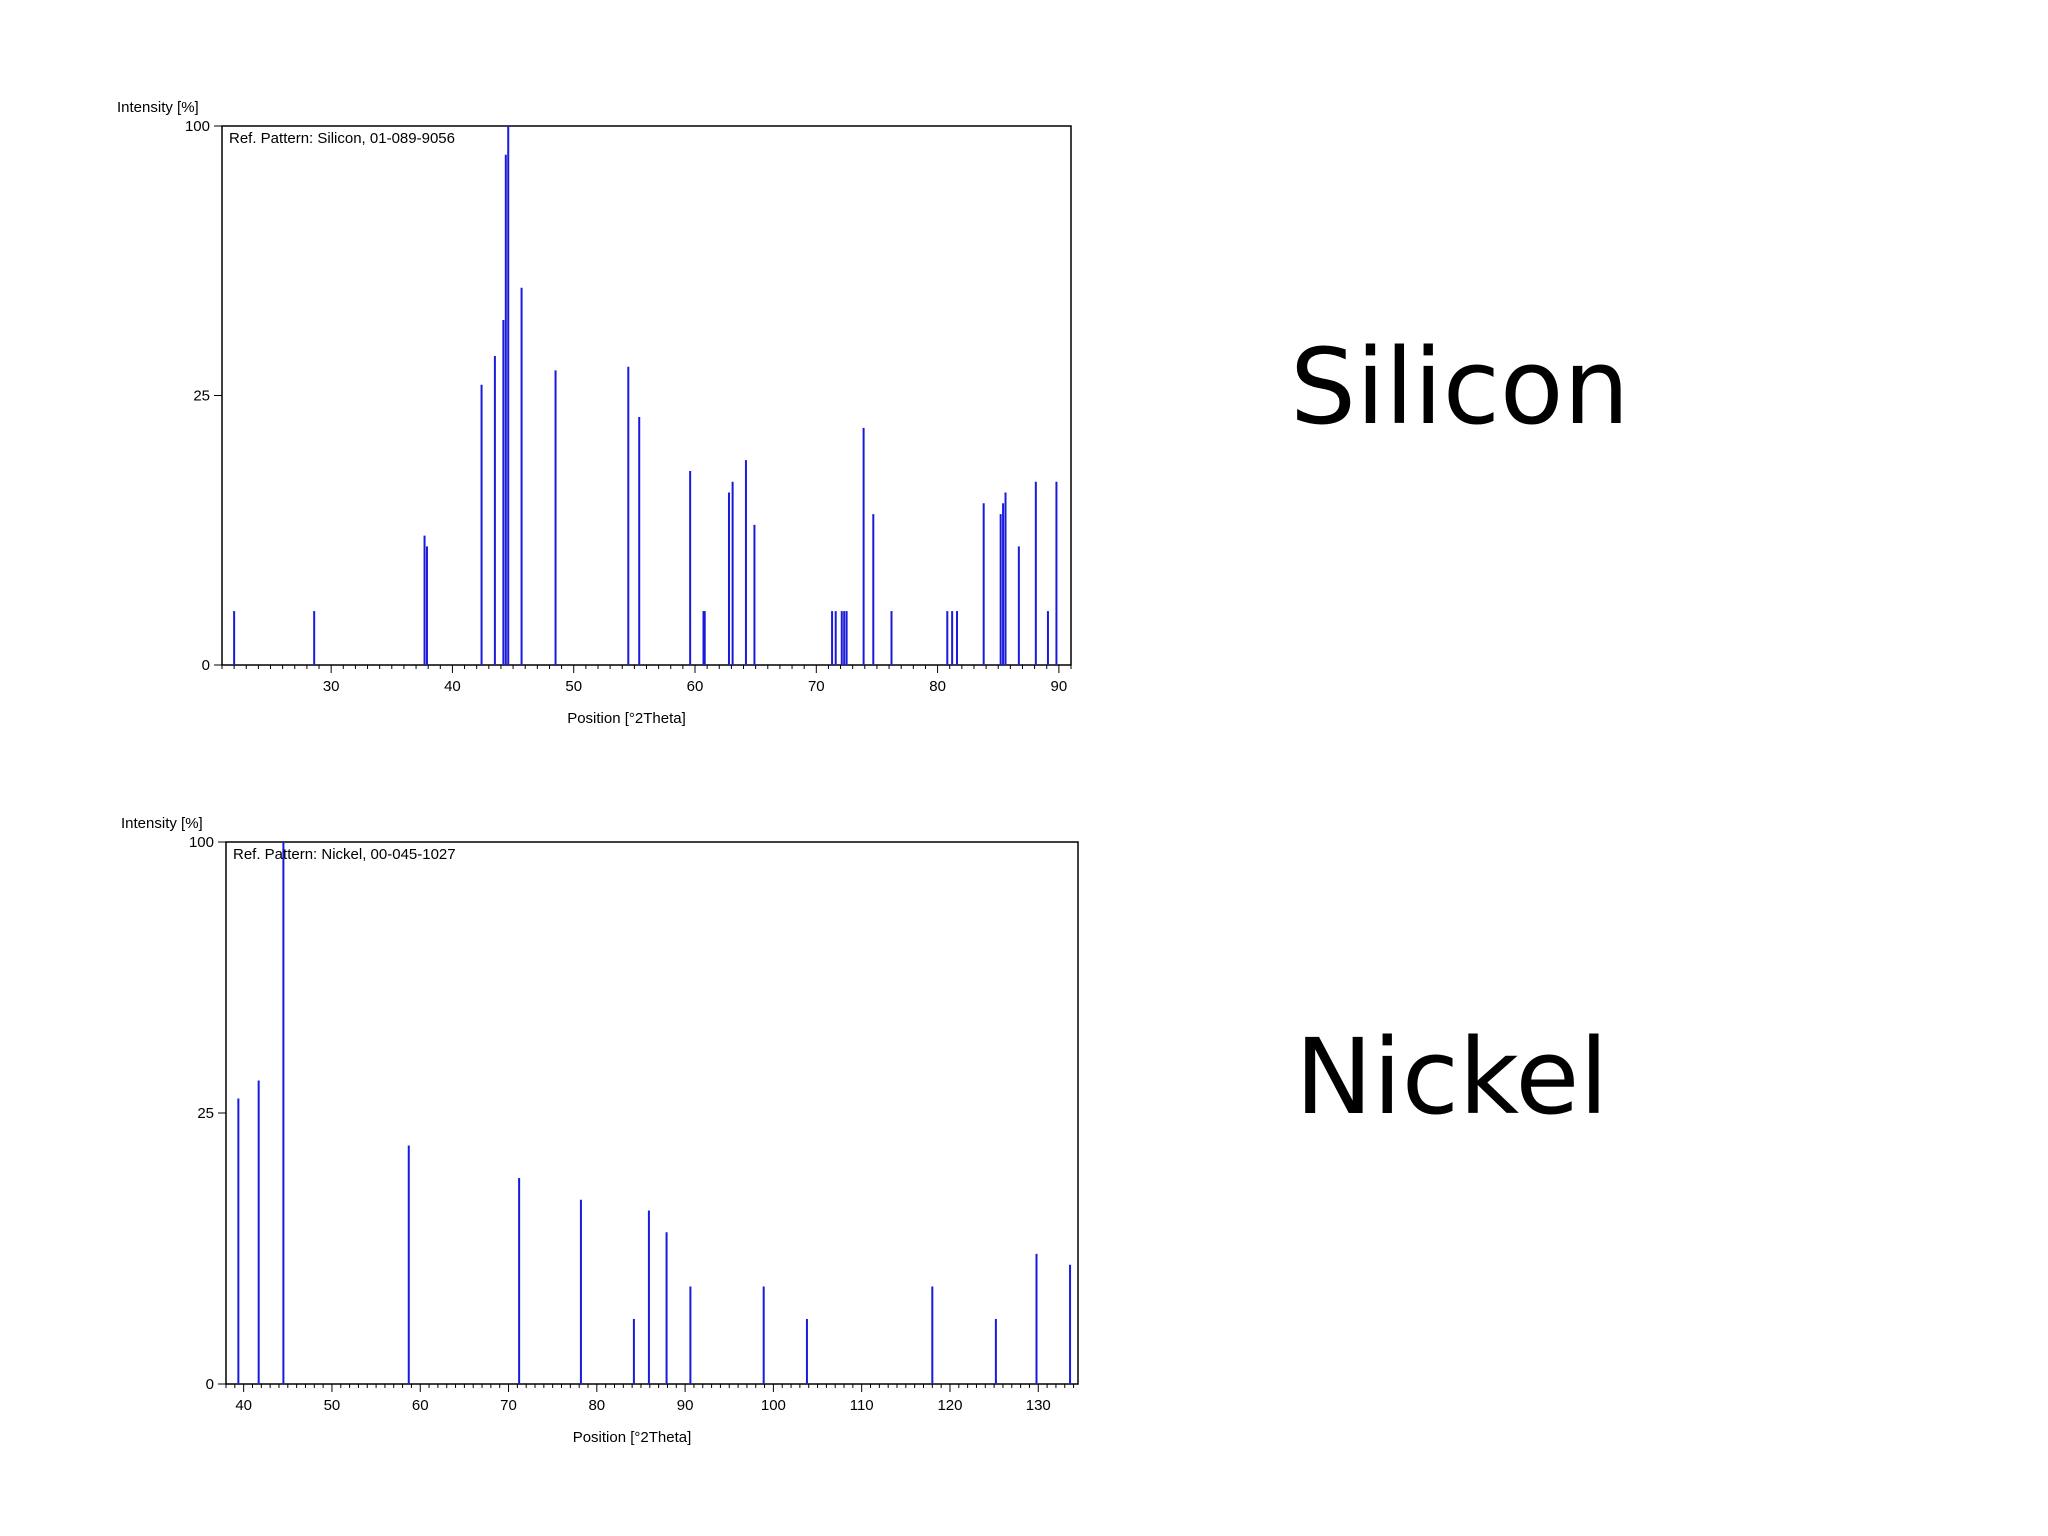  Describe the element at coordinates (1038, 1405) in the screenshot. I see `x-tick-label: 130` at that location.